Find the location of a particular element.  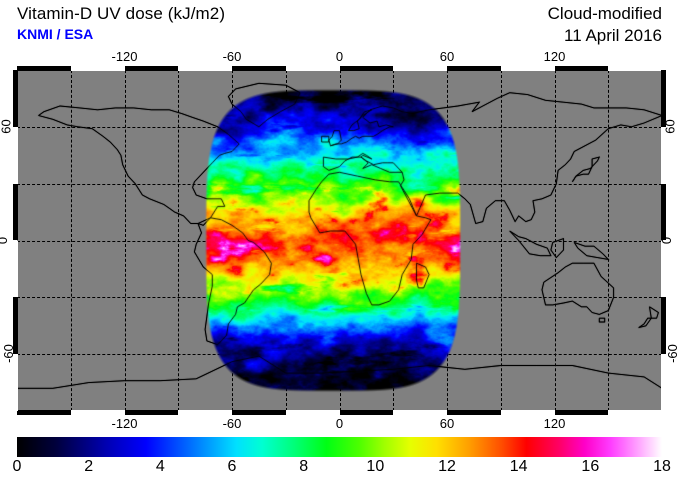

colorbar-tick-label: 18 is located at coordinates (662, 466).